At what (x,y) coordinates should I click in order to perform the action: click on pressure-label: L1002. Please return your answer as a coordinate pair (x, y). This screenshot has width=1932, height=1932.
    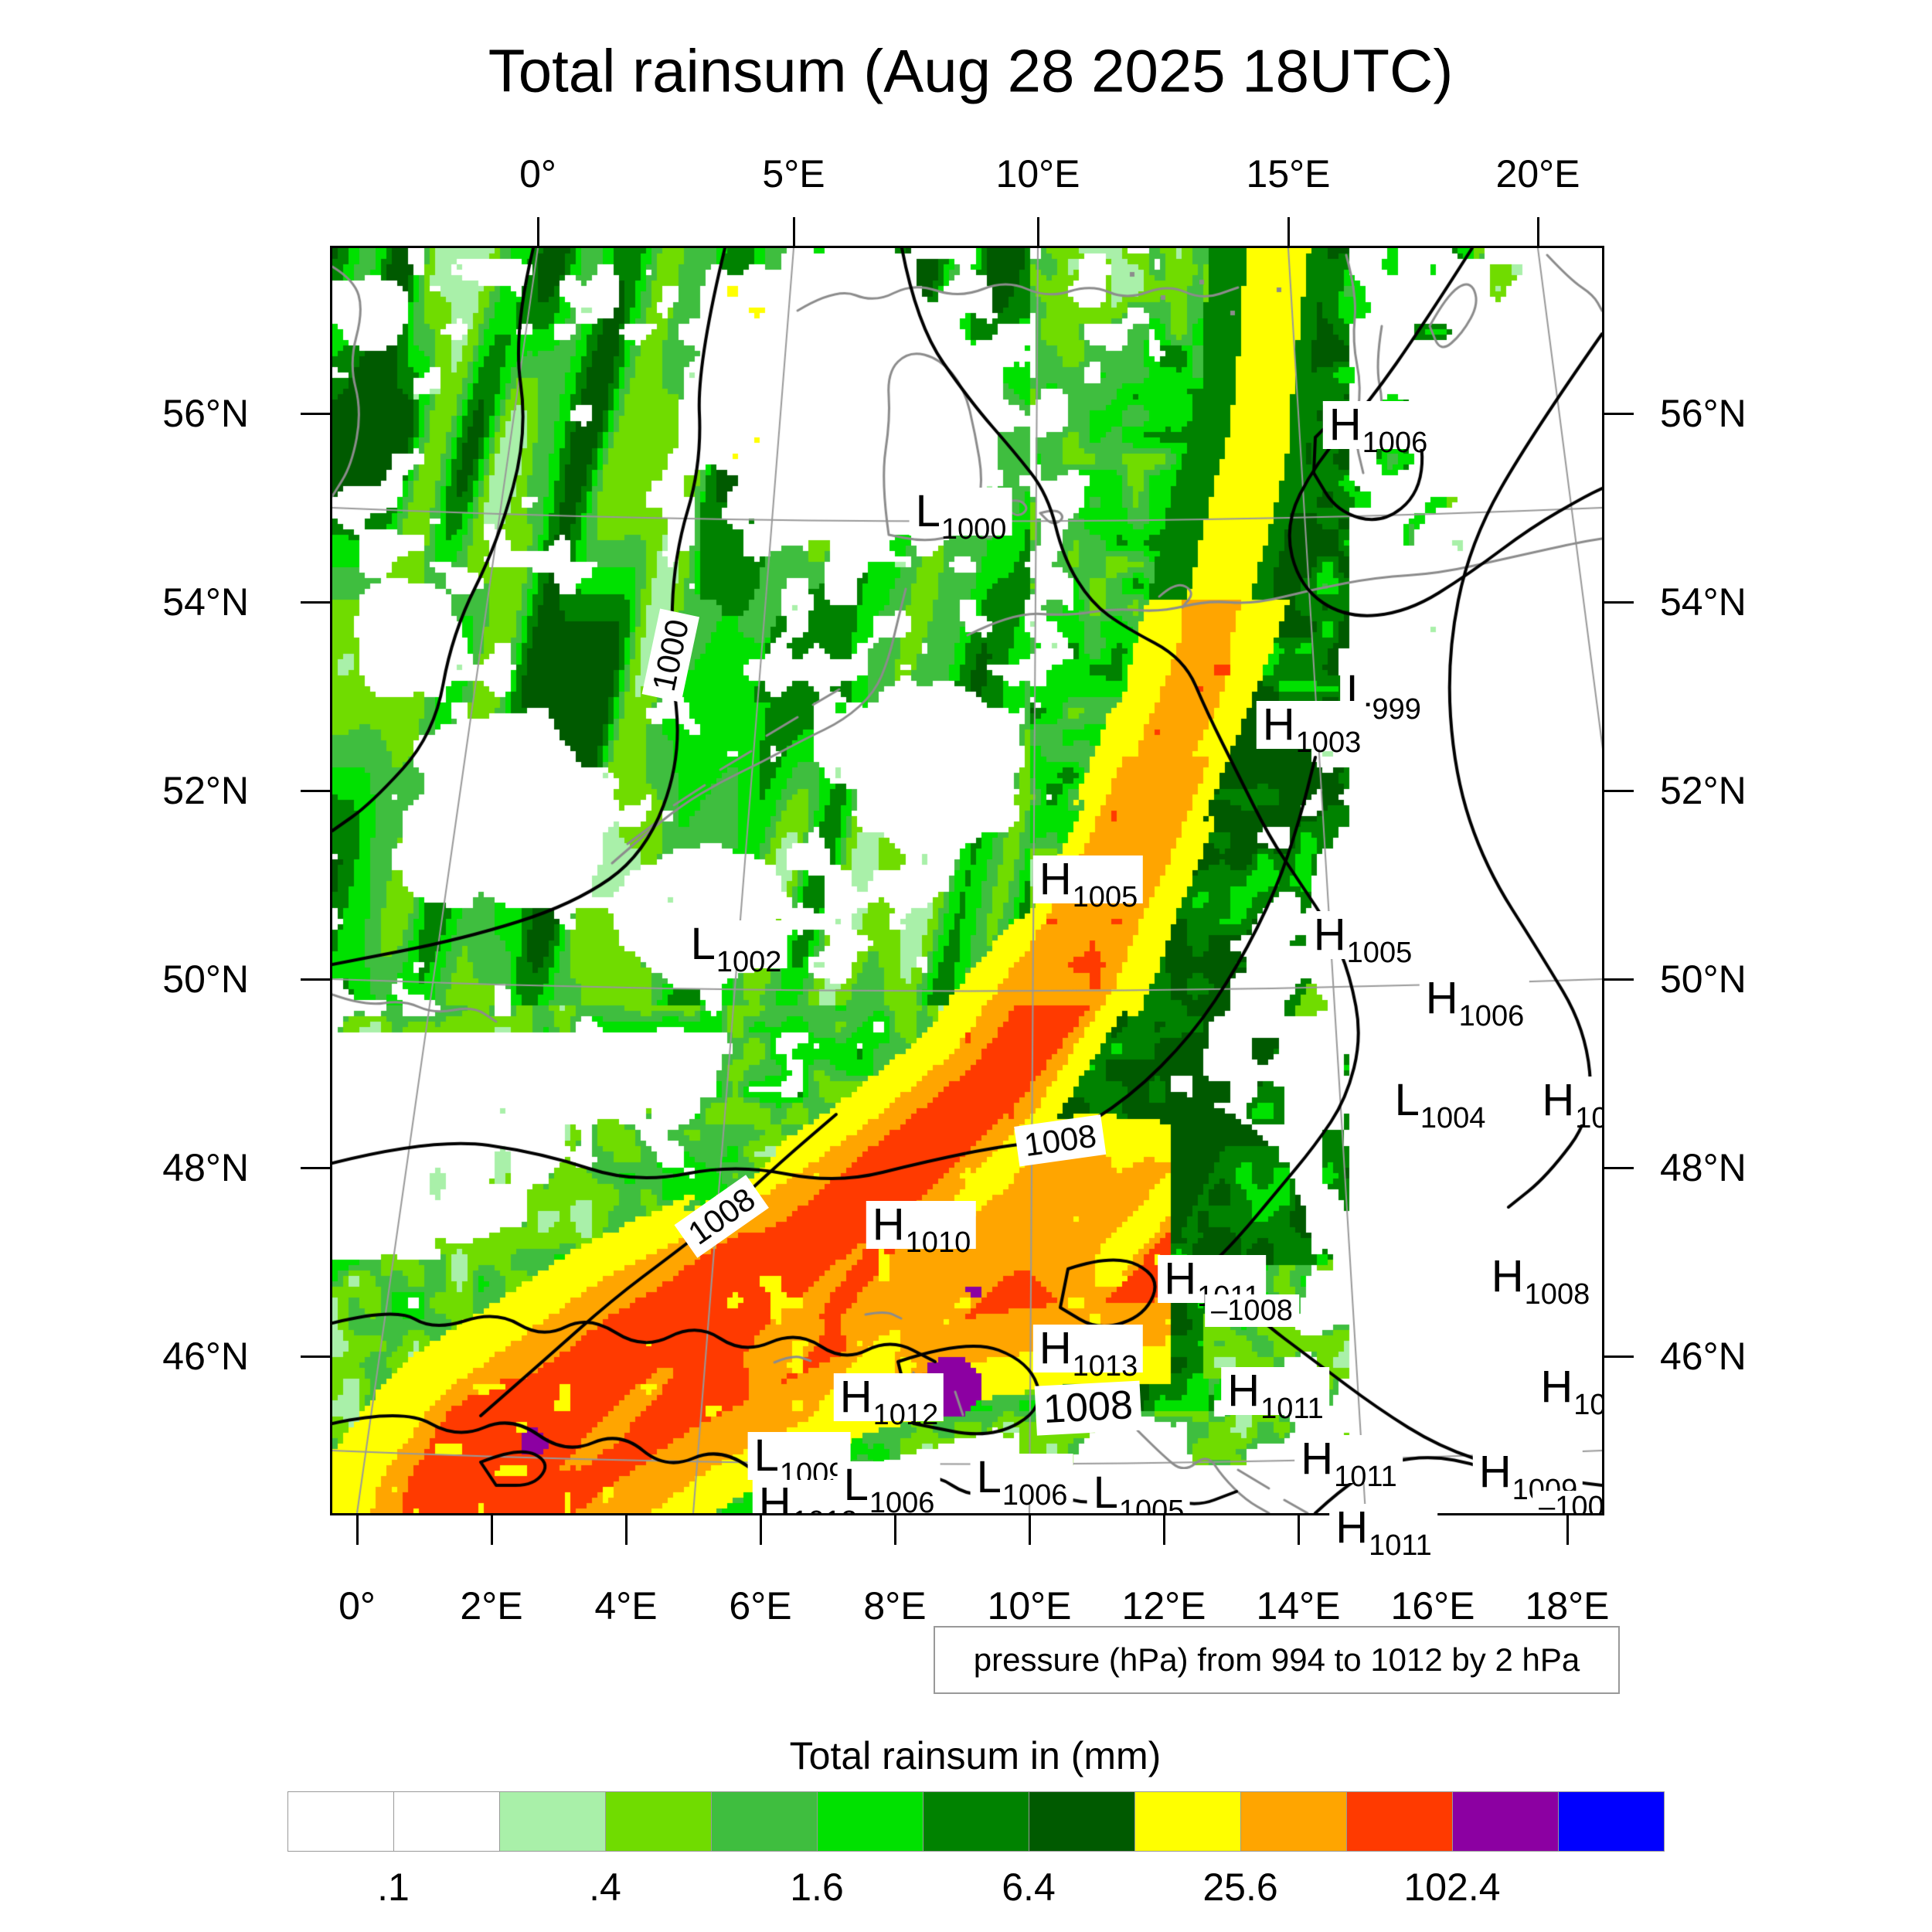
    Looking at the image, I should click on (735, 948).